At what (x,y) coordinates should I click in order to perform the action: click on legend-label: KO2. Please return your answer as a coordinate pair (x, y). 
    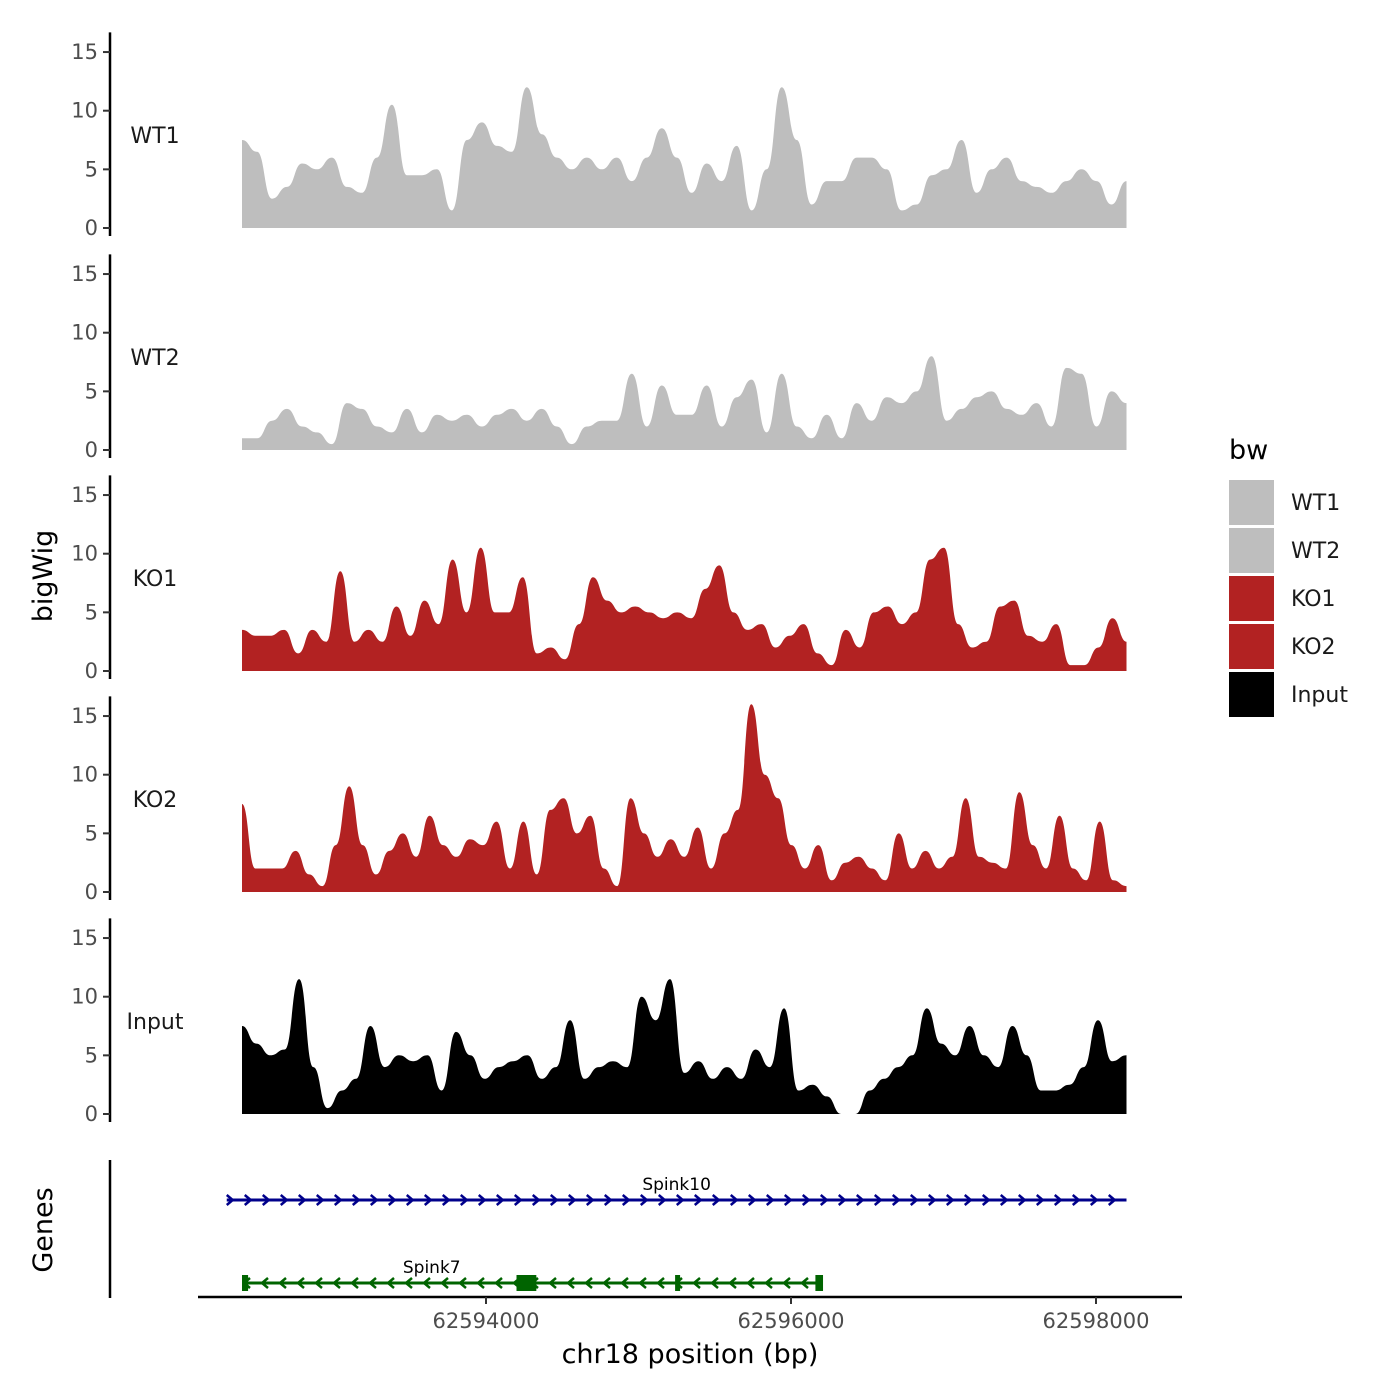
    Looking at the image, I should click on (1313, 647).